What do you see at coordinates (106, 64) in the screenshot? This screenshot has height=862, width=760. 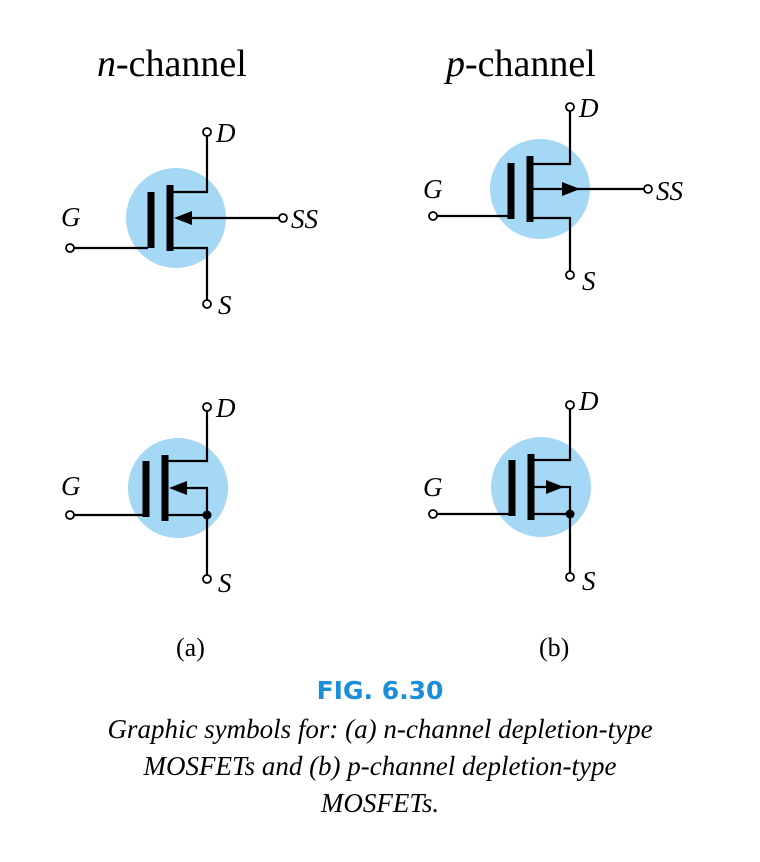 I see `n-channel-letter: n` at bounding box center [106, 64].